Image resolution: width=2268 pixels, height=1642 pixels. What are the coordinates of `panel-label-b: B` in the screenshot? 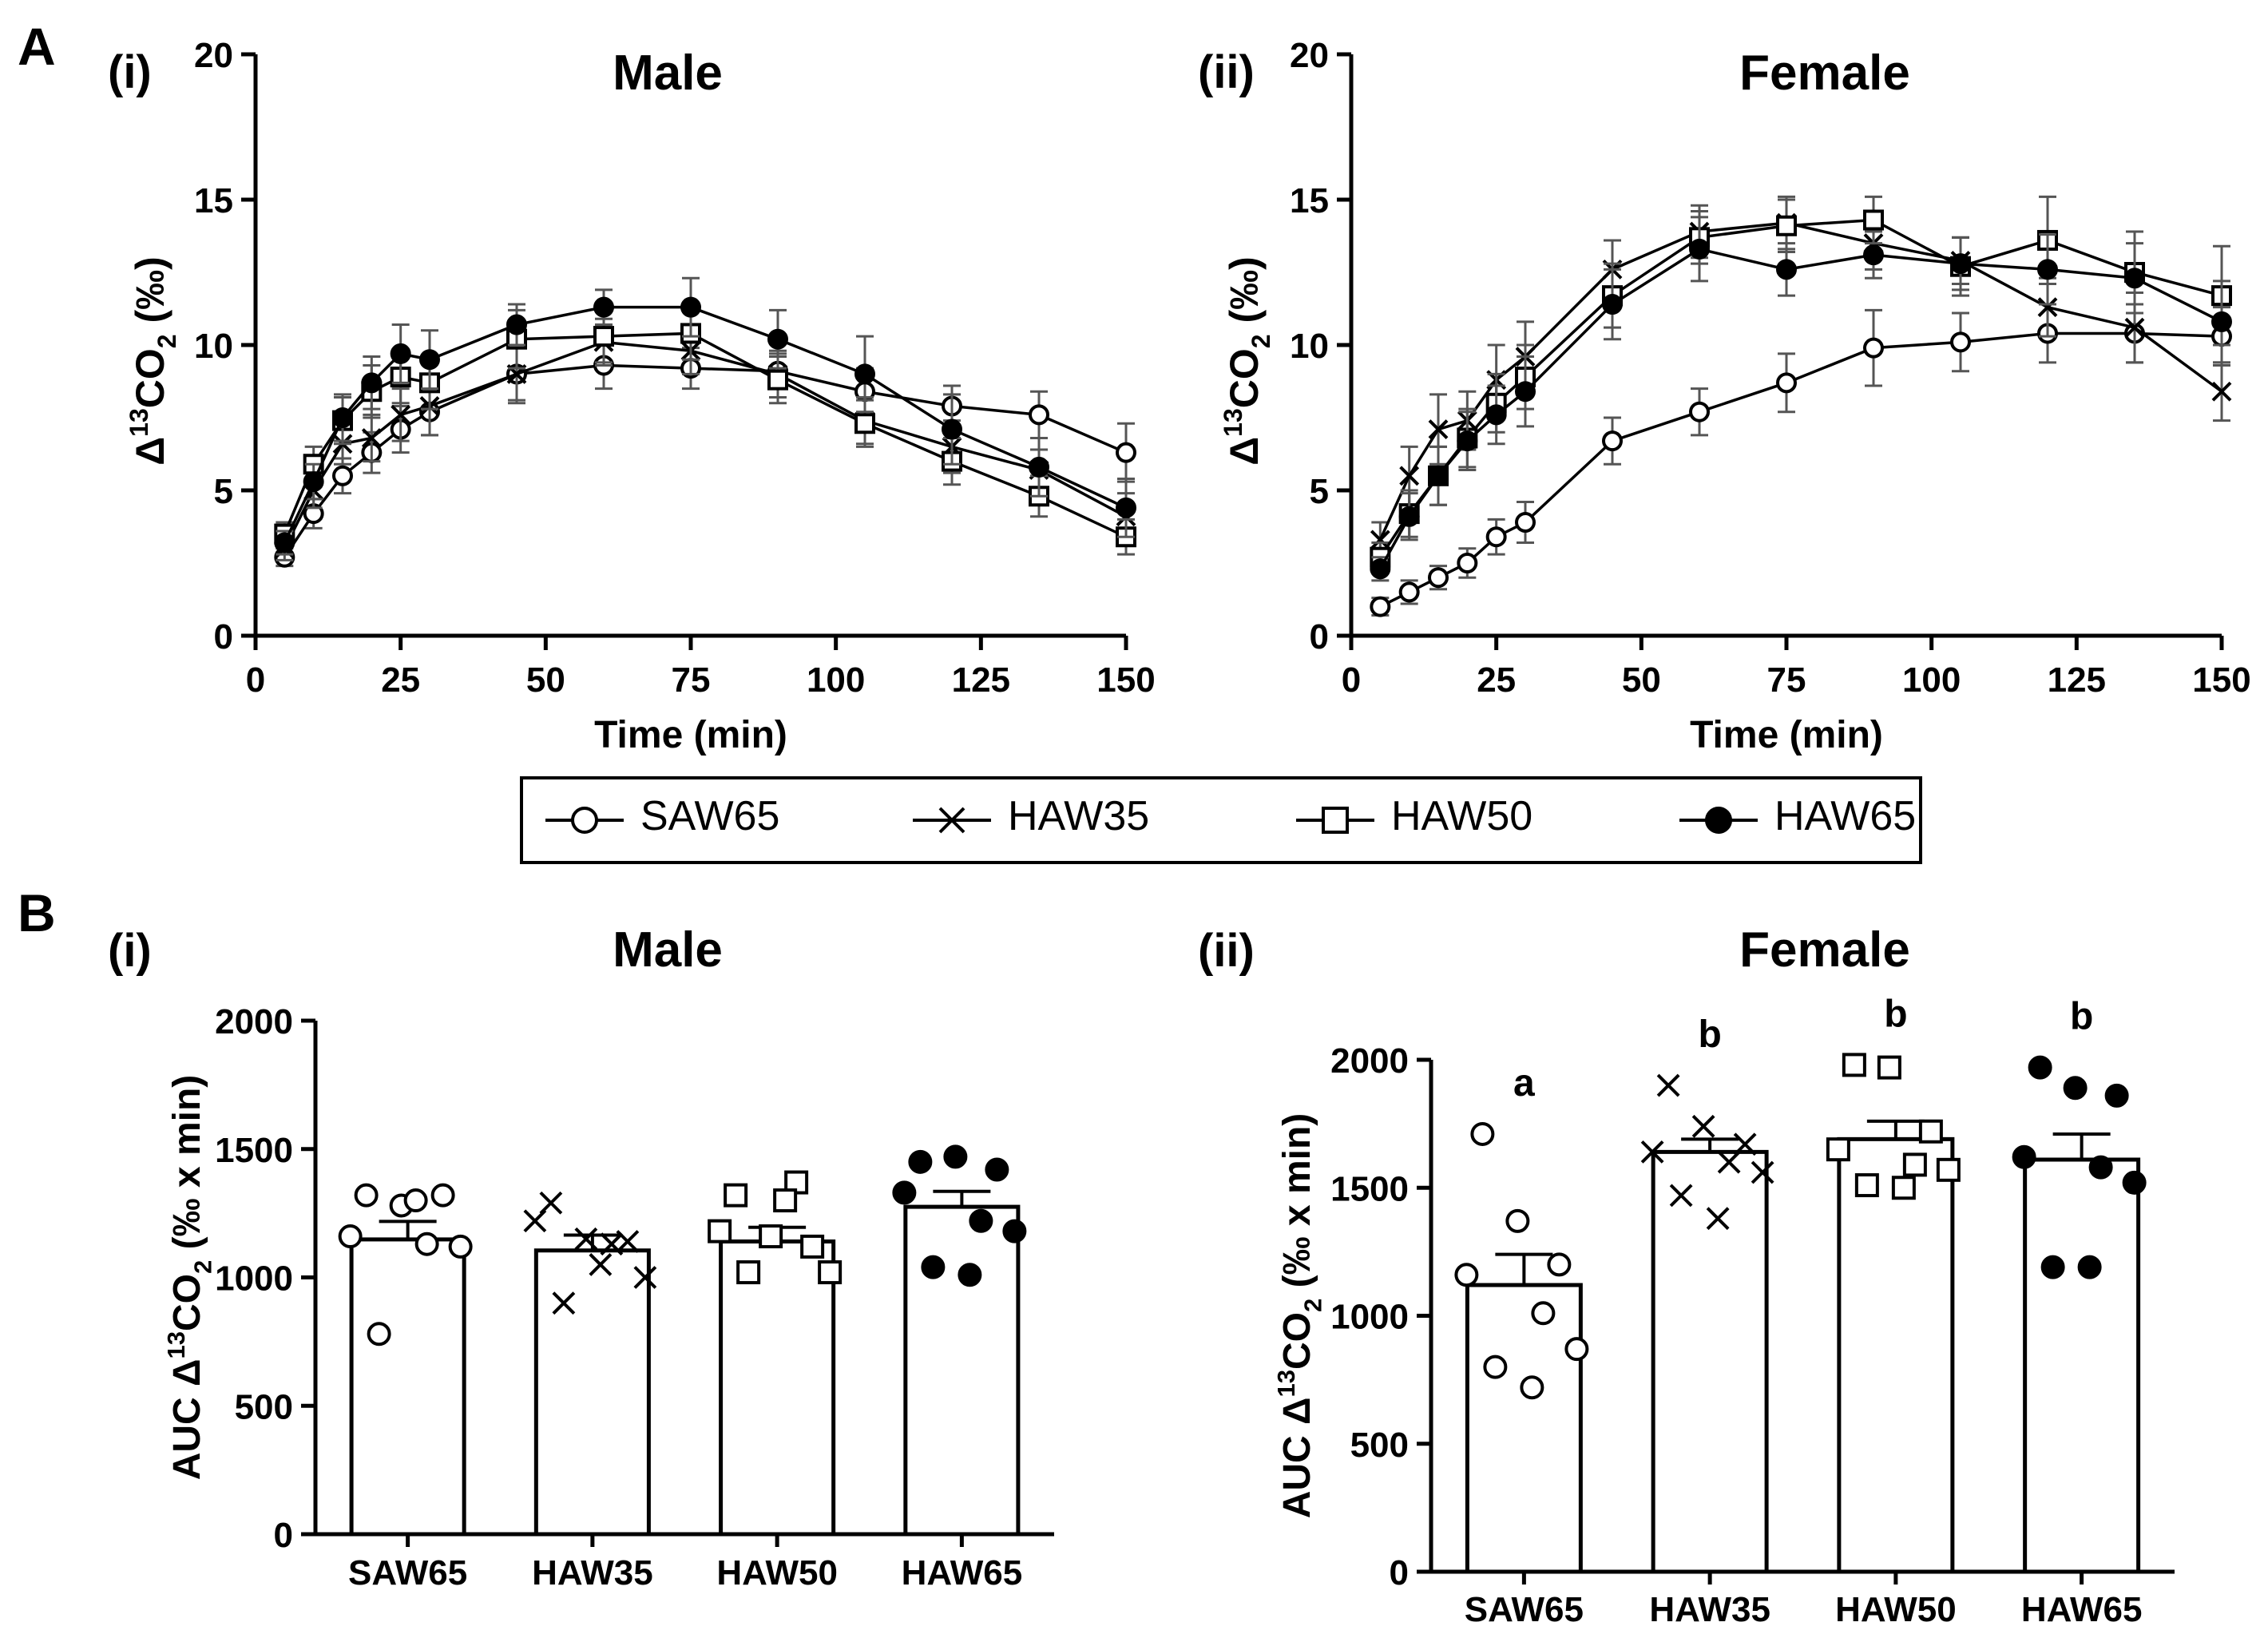 It's located at (37, 913).